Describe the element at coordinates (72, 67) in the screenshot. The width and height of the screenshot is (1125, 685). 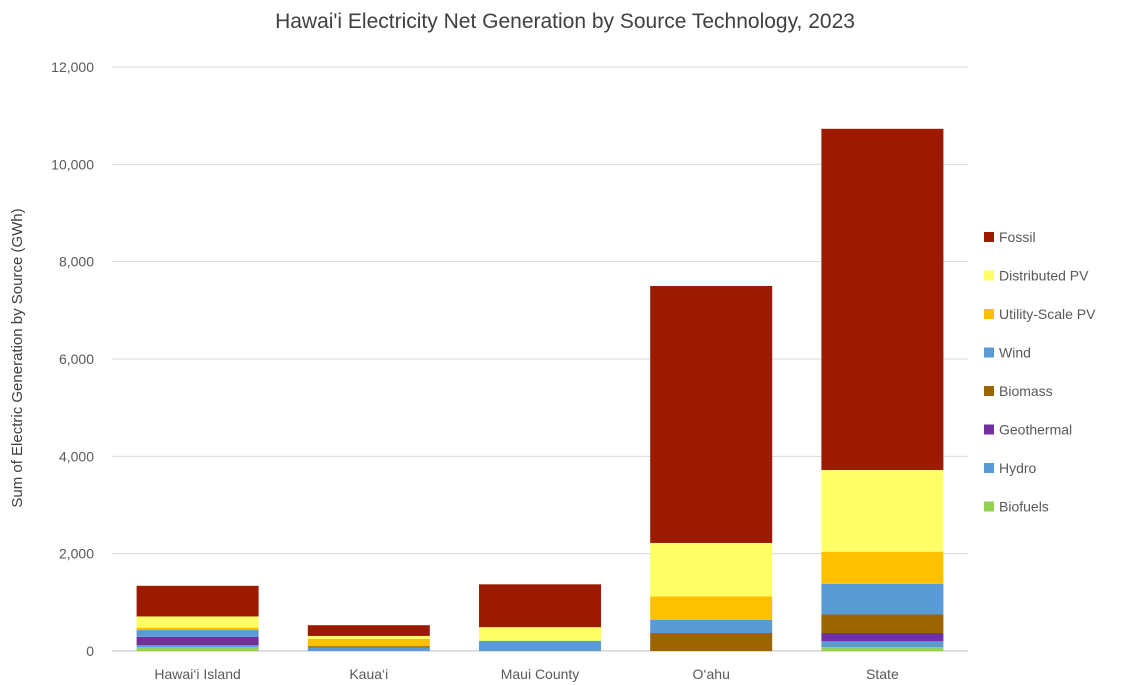
I see `y-tick-label: 12,000` at that location.